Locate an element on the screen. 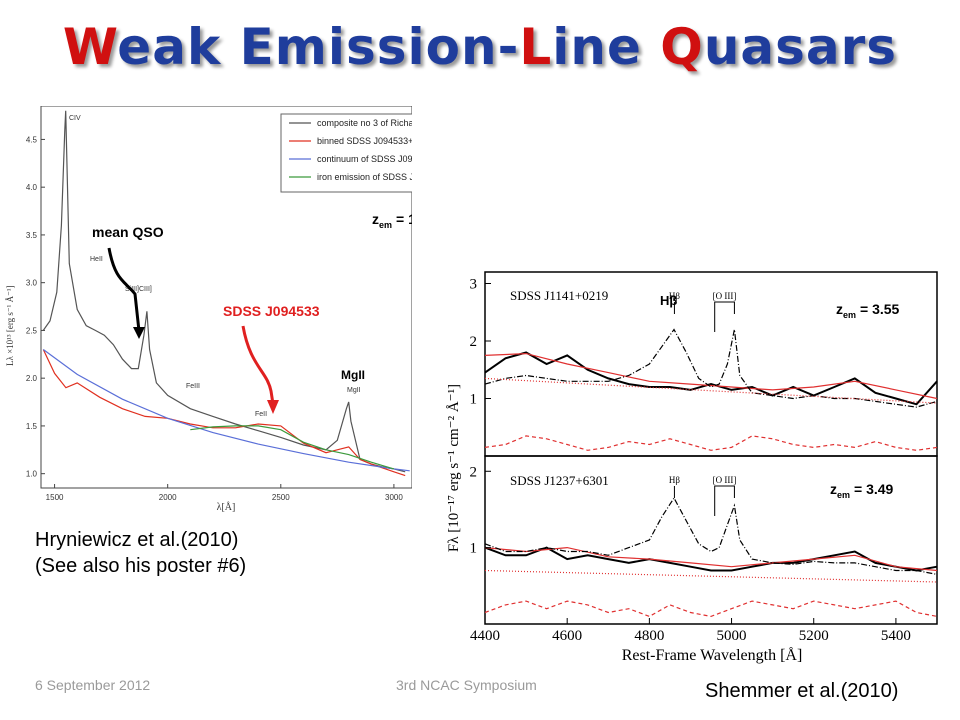 This screenshot has width=960, height=720. right-panel0-y-tick-label-0: 1 is located at coordinates (474, 400).